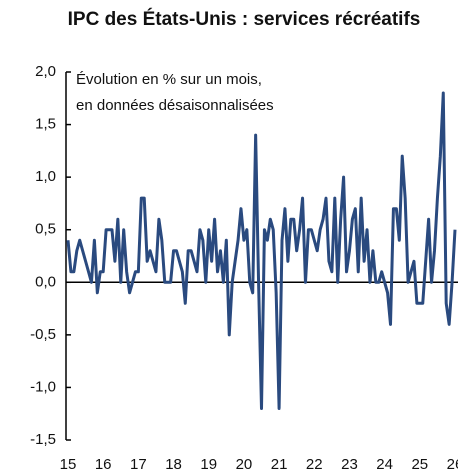  I want to click on y-tick-label: 0,5, so click(45, 229).